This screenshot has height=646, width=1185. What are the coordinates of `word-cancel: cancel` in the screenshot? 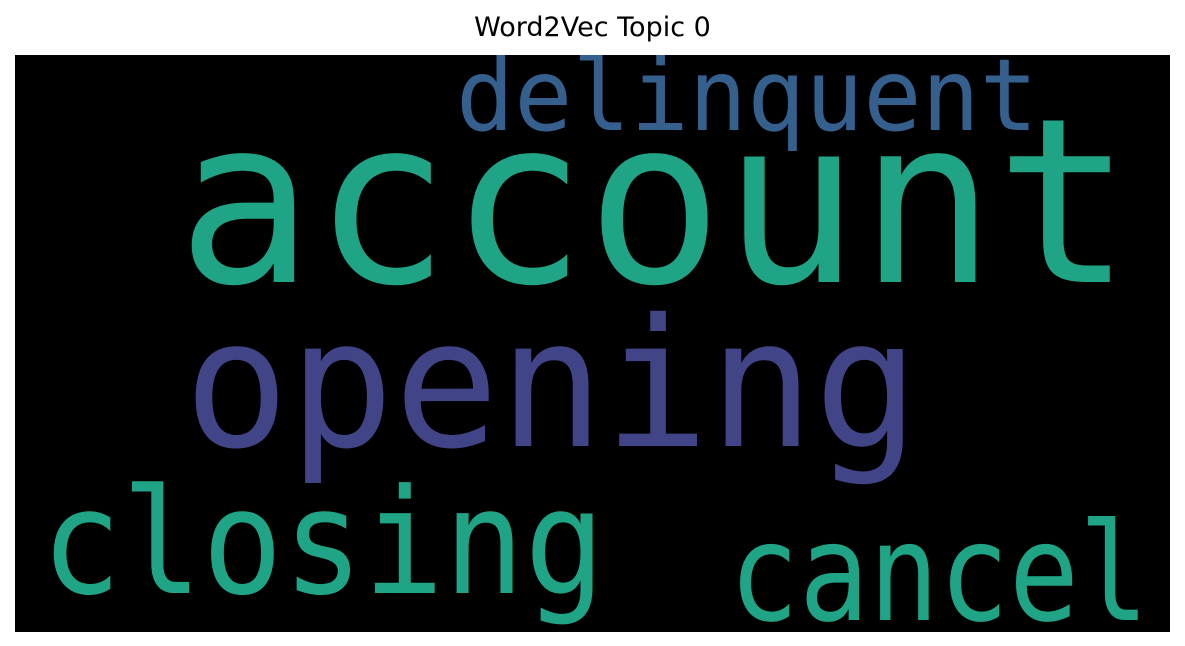 It's located at (939, 563).